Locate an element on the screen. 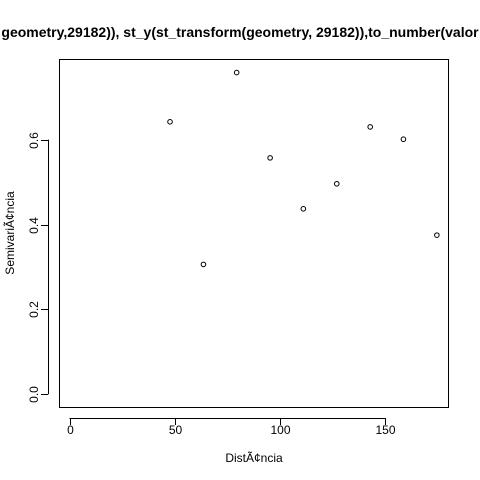 This screenshot has width=480, height=480. y-tick-label: 0.4 is located at coordinates (34, 225).